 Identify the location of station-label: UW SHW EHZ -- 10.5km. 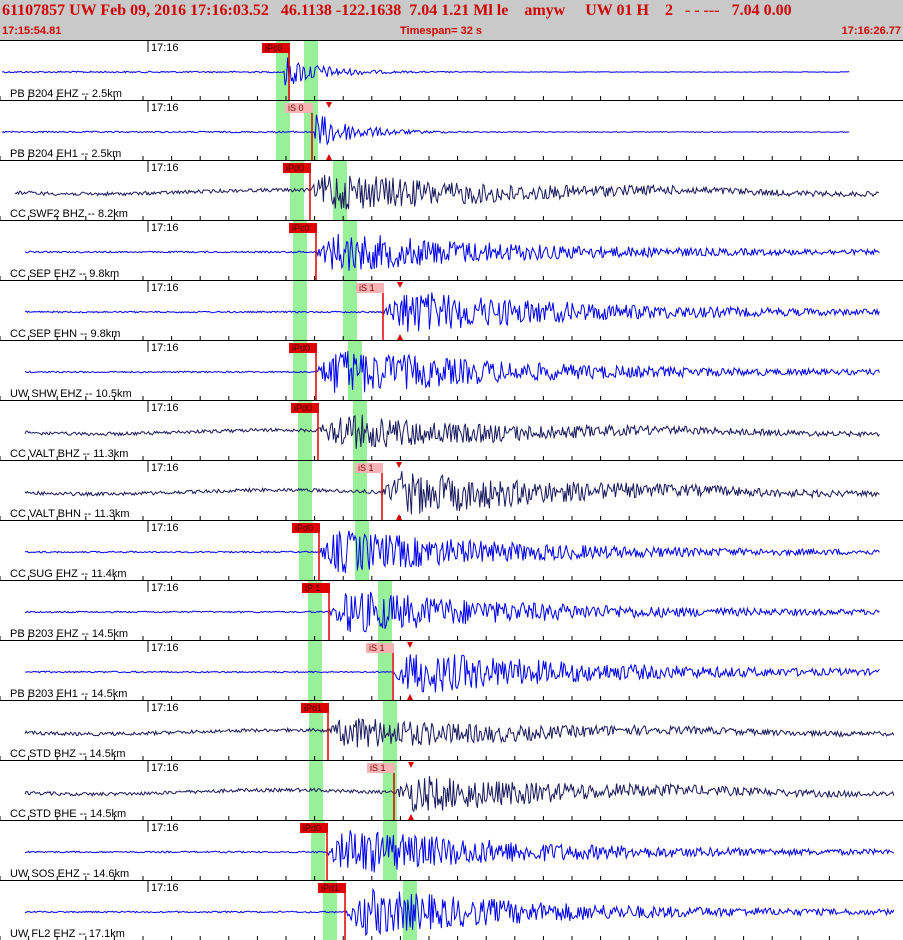
(71, 394).